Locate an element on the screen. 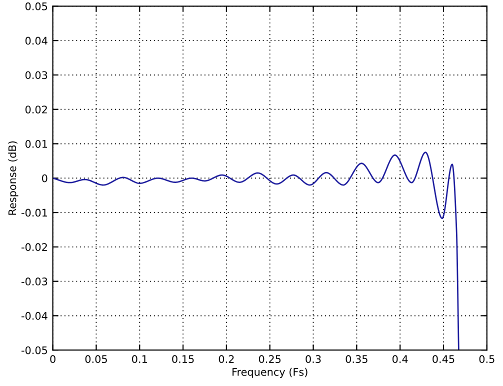  x-tick-label: 0.25 is located at coordinates (269, 359).